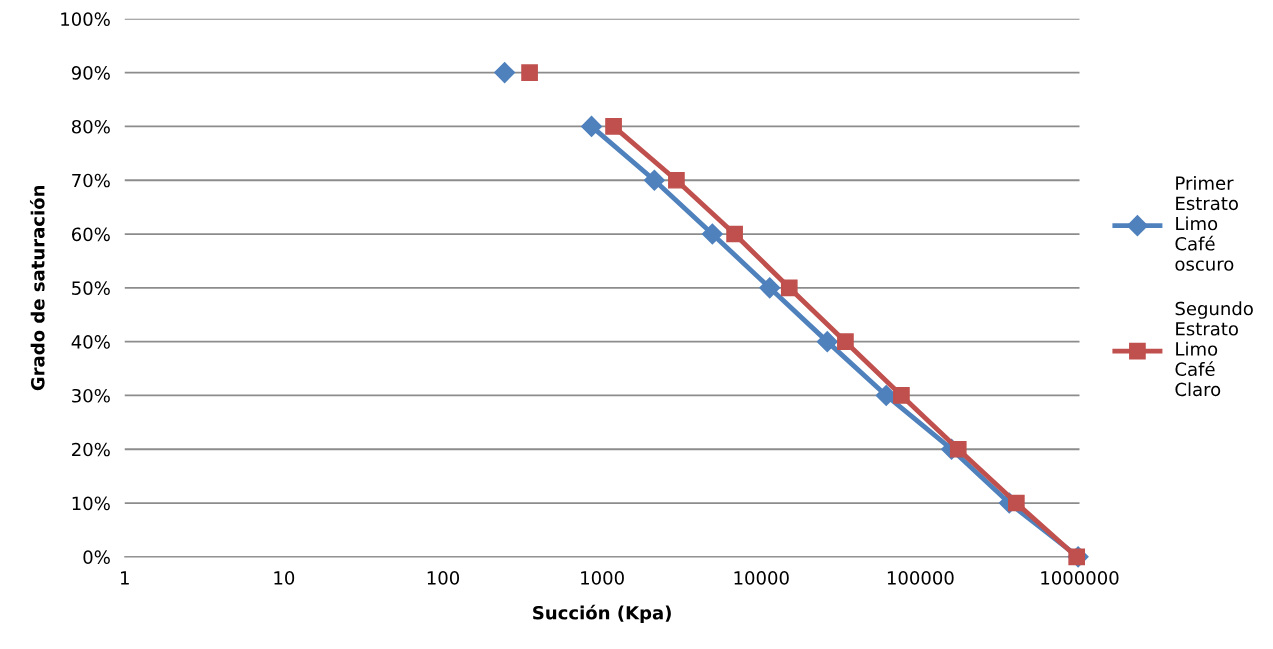  Describe the element at coordinates (37, 288) in the screenshot. I see `y-axis-title: Grado de saturación` at that location.